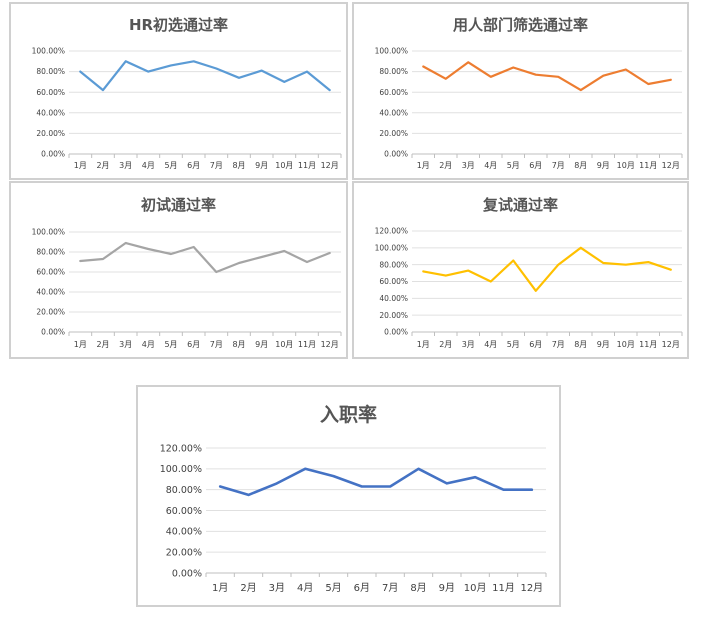  Describe the element at coordinates (181, 448) in the screenshot. I see `y-tick-label: 120.00%` at that location.